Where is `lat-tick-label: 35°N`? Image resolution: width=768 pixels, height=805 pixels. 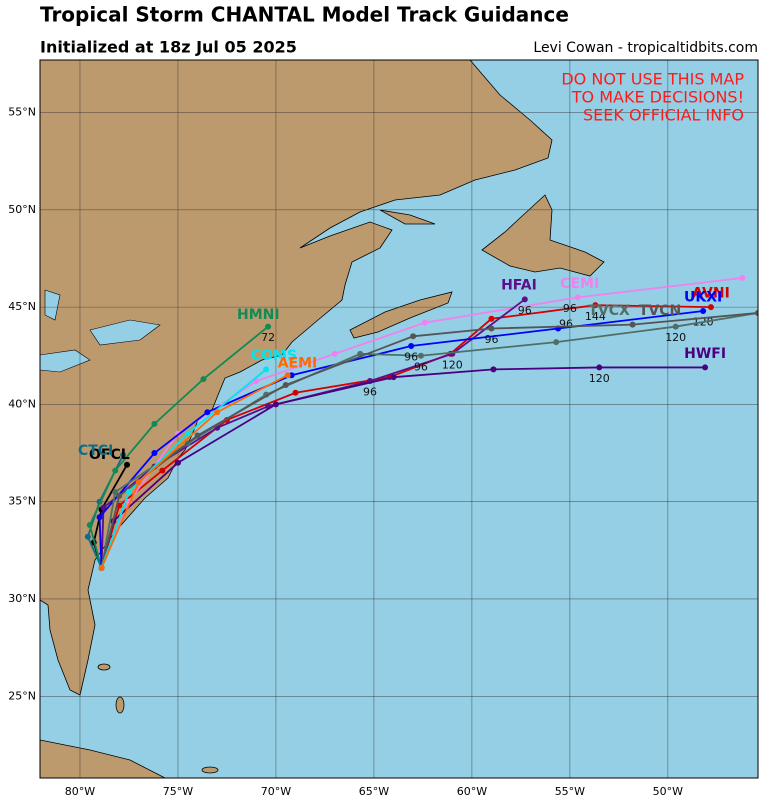
lat-tick-label: 35°N is located at coordinates (22, 501).